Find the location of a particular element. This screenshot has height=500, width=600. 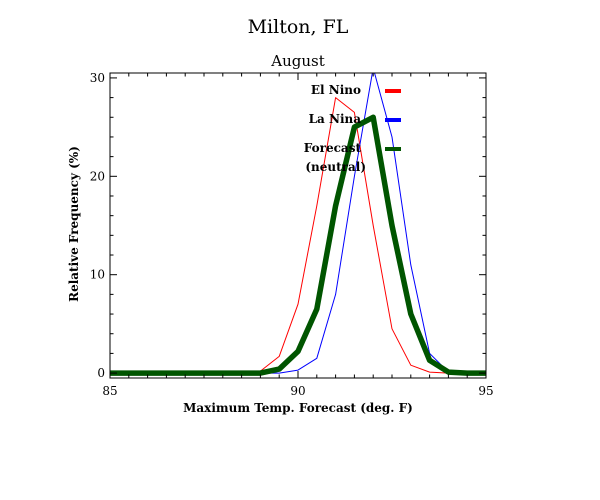

chart-title: Milton, FL is located at coordinates (298, 27).